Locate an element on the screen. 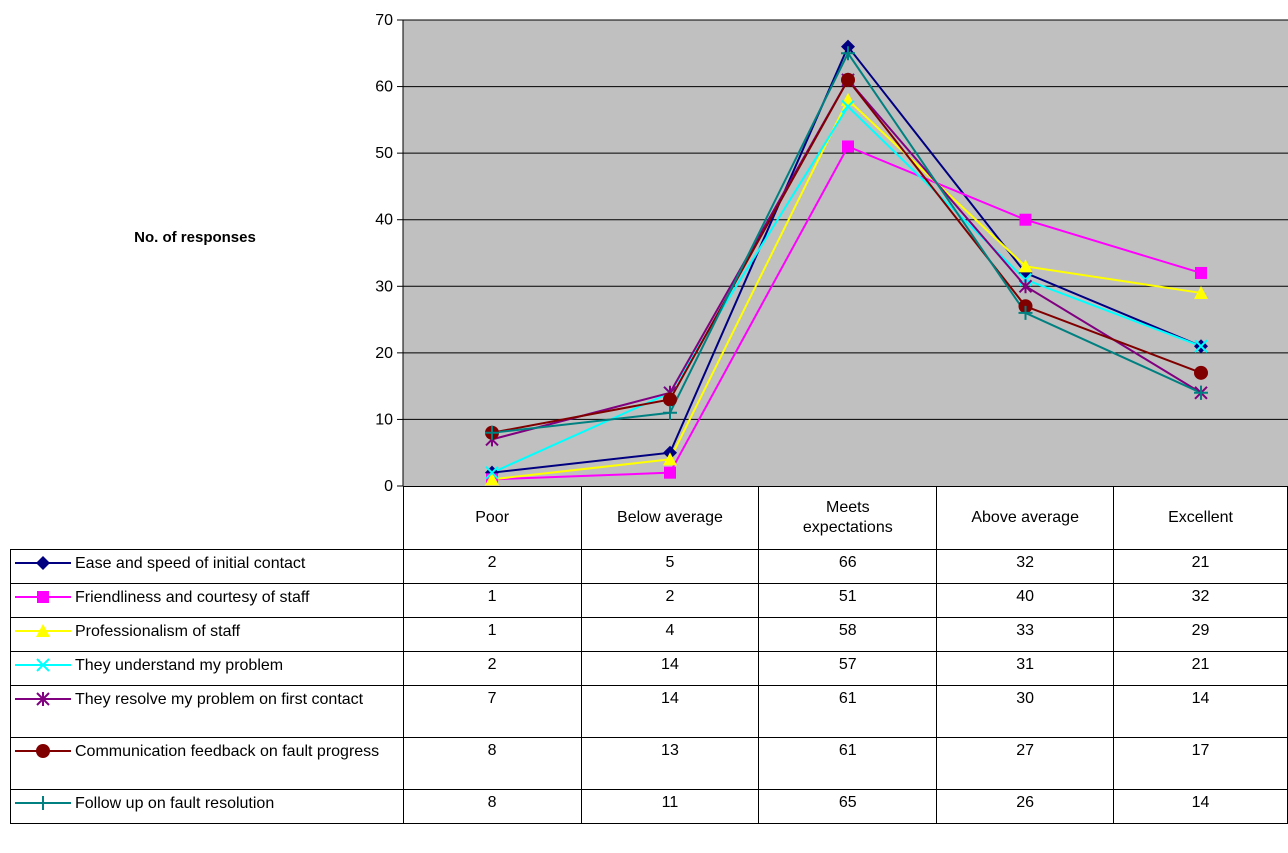 This screenshot has height=853, width=1288. legend-marker-they-resolve-my-problem-on-first-contact is located at coordinates (43, 699).